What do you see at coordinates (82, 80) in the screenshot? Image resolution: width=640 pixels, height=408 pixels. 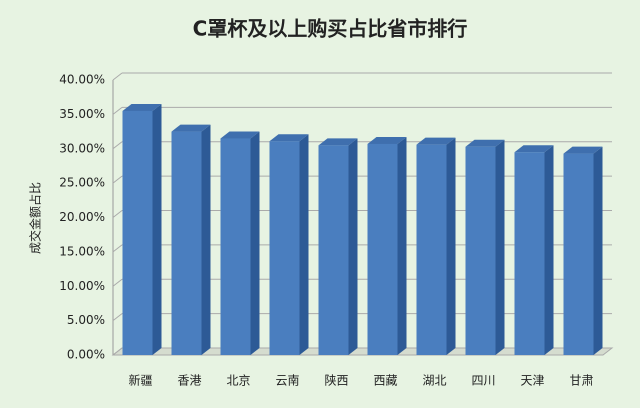 I see `y-tick-label: 40.00%` at bounding box center [82, 80].